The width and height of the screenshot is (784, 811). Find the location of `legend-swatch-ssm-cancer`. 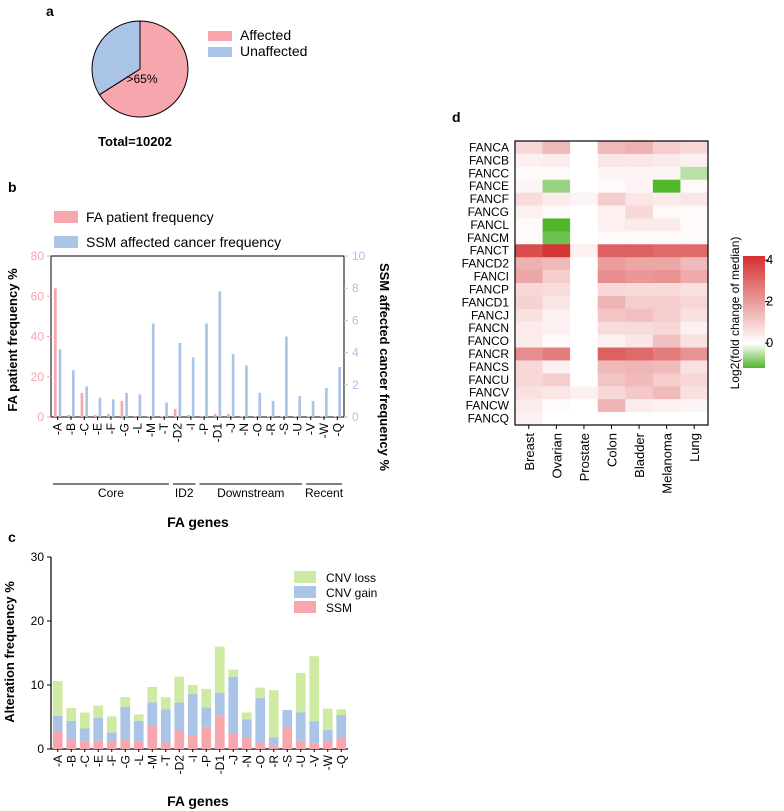

legend-swatch-ssm-cancer is located at coordinates (66, 242).